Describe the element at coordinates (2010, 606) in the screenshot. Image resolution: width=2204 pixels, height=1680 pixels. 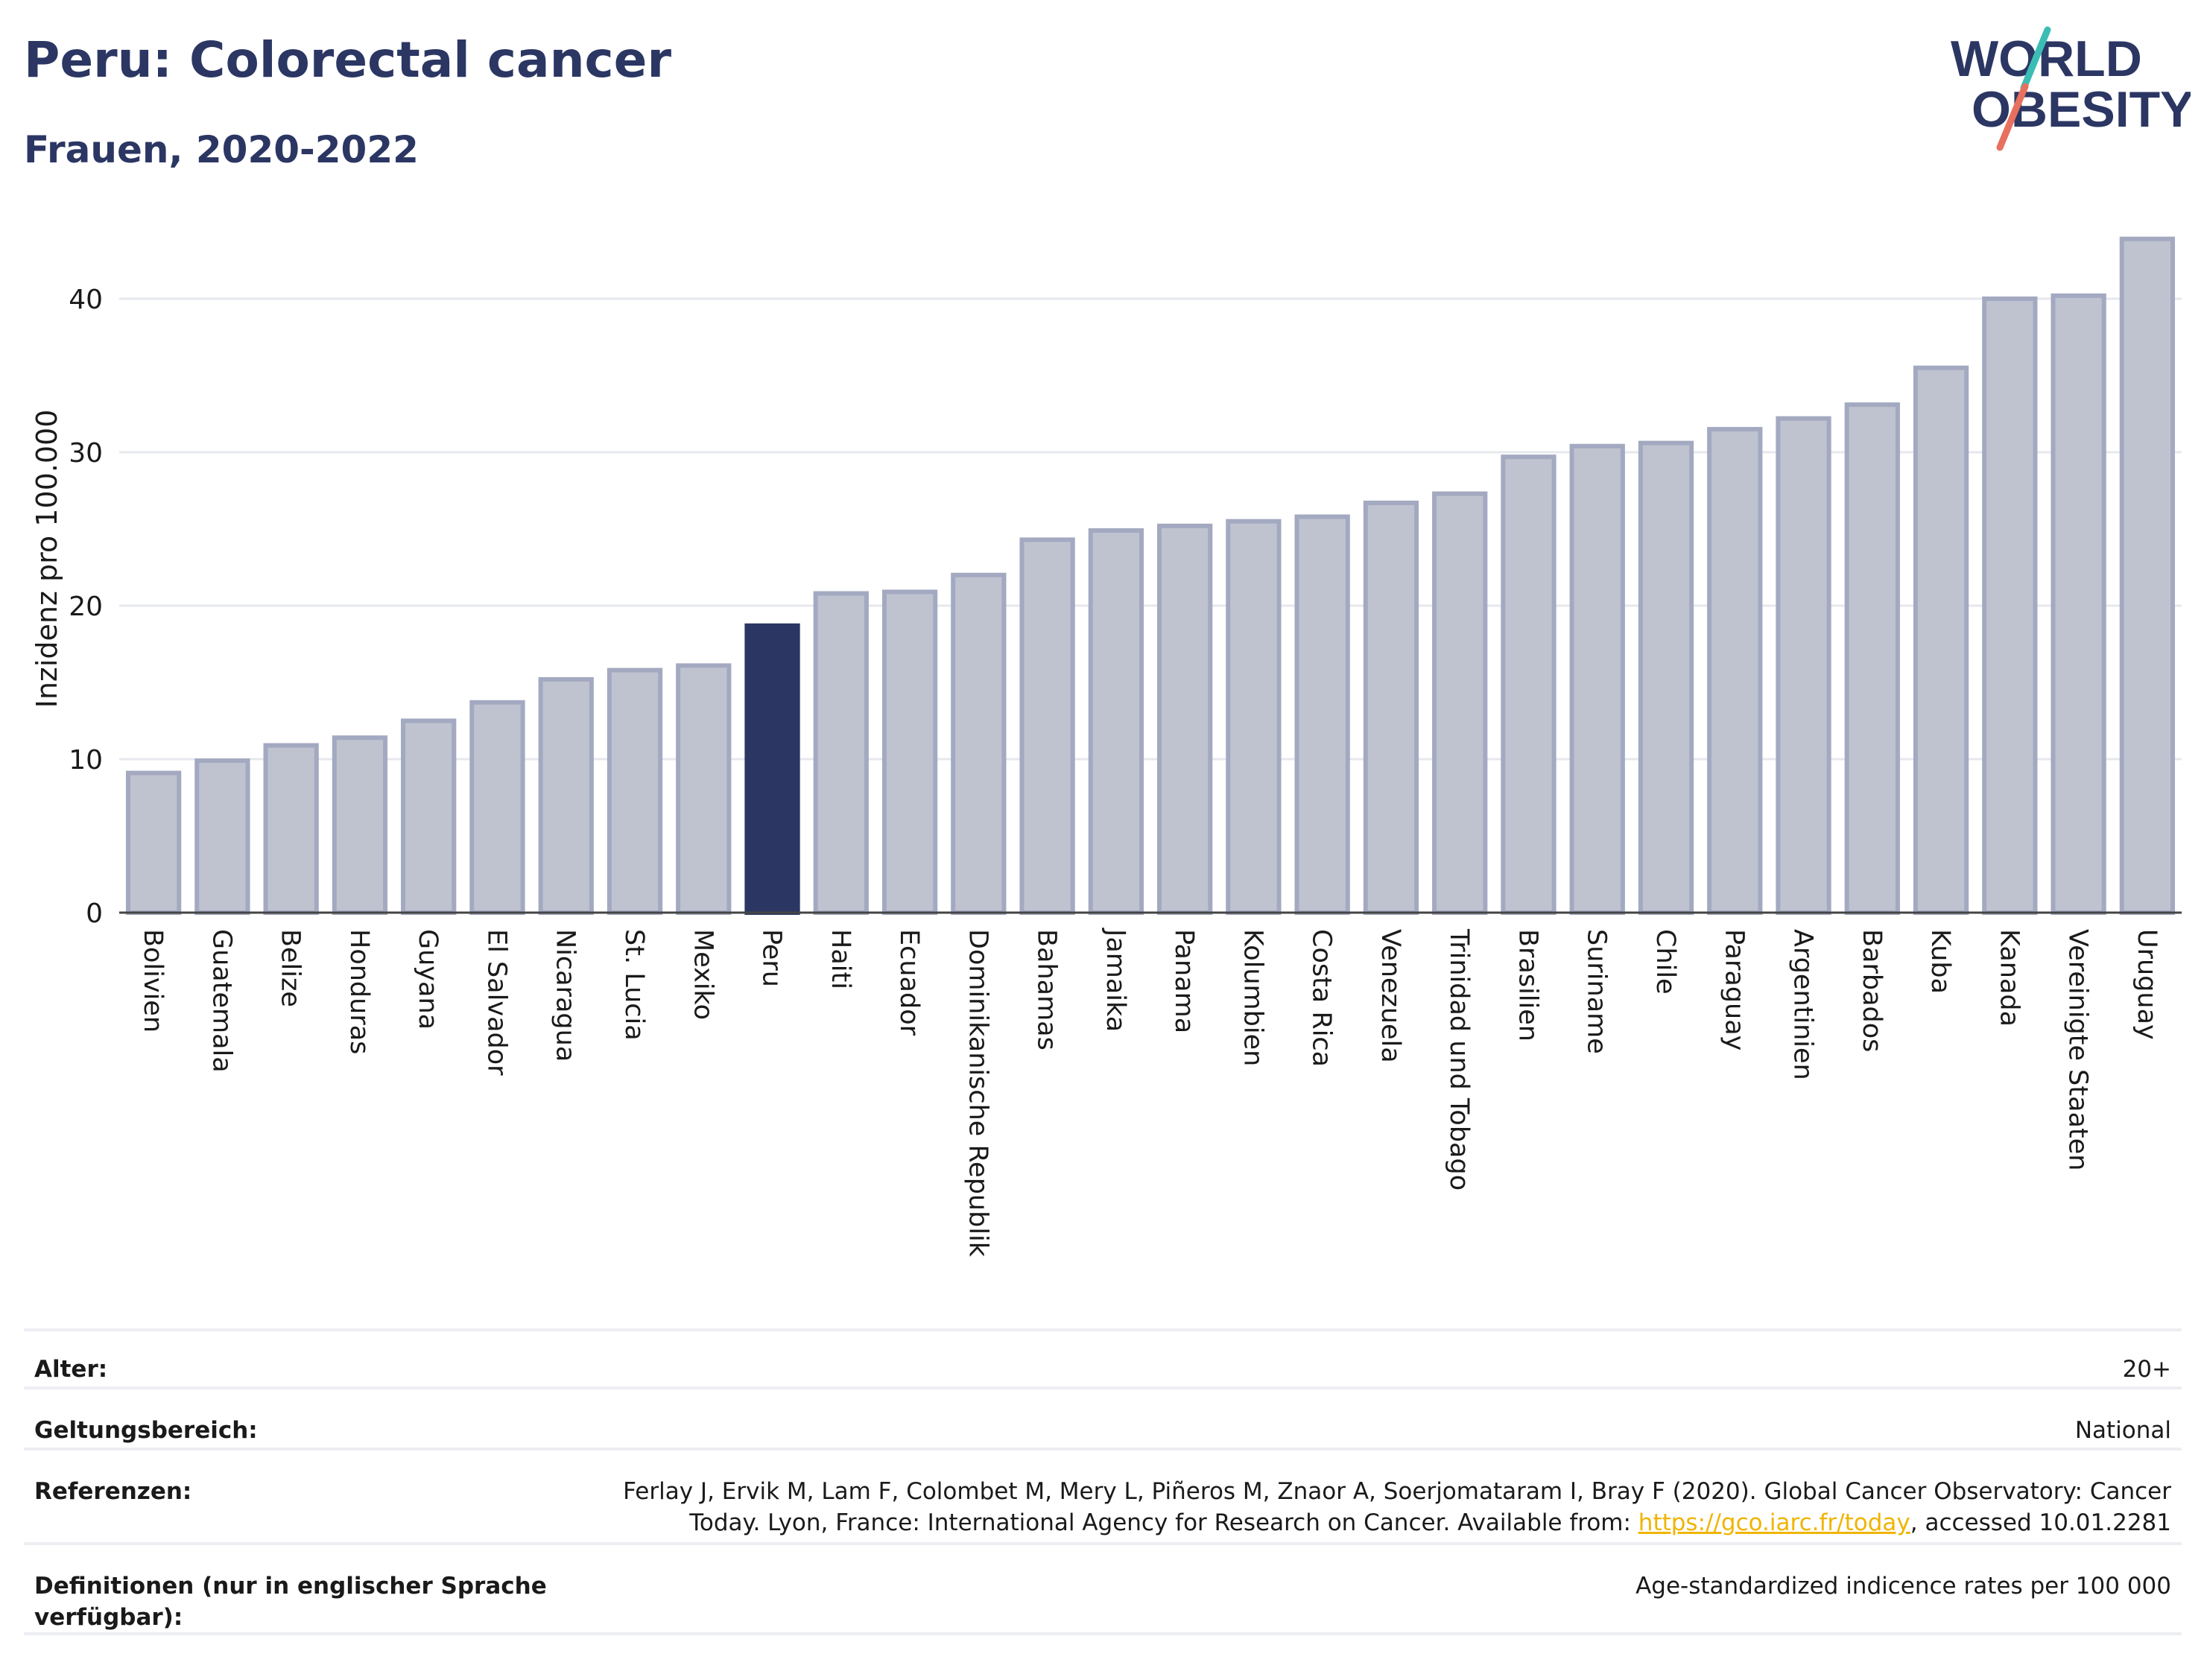
I see `bar-kanada` at that location.